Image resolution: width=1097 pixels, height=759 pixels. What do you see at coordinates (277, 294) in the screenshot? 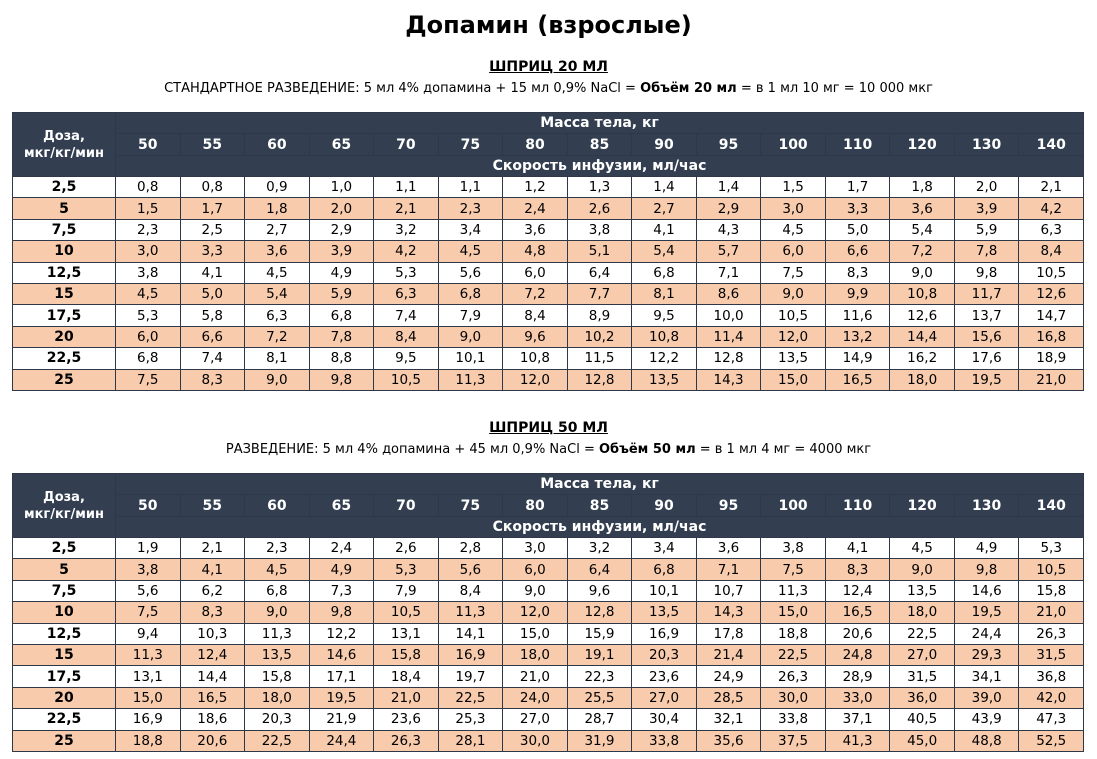
I see `rate-cell: 5,4` at bounding box center [277, 294].